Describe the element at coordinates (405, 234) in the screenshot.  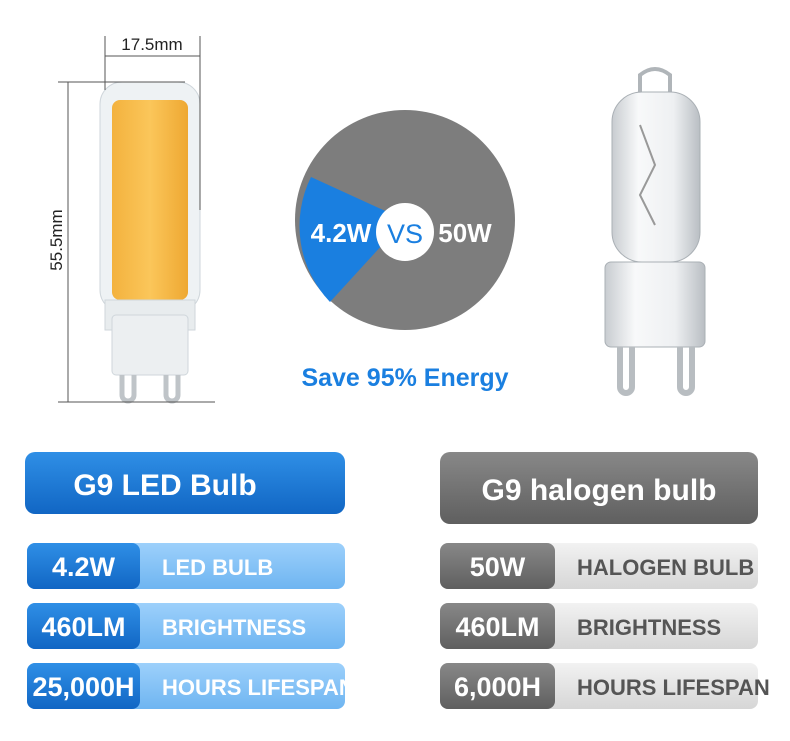
I see `vs-label: VS` at that location.